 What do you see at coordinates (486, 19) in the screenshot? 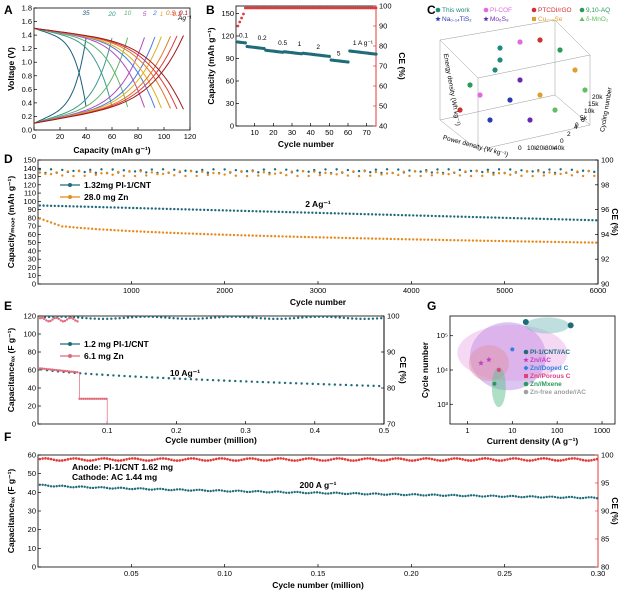
I see `panel-c-legend-marker` at bounding box center [486, 19].